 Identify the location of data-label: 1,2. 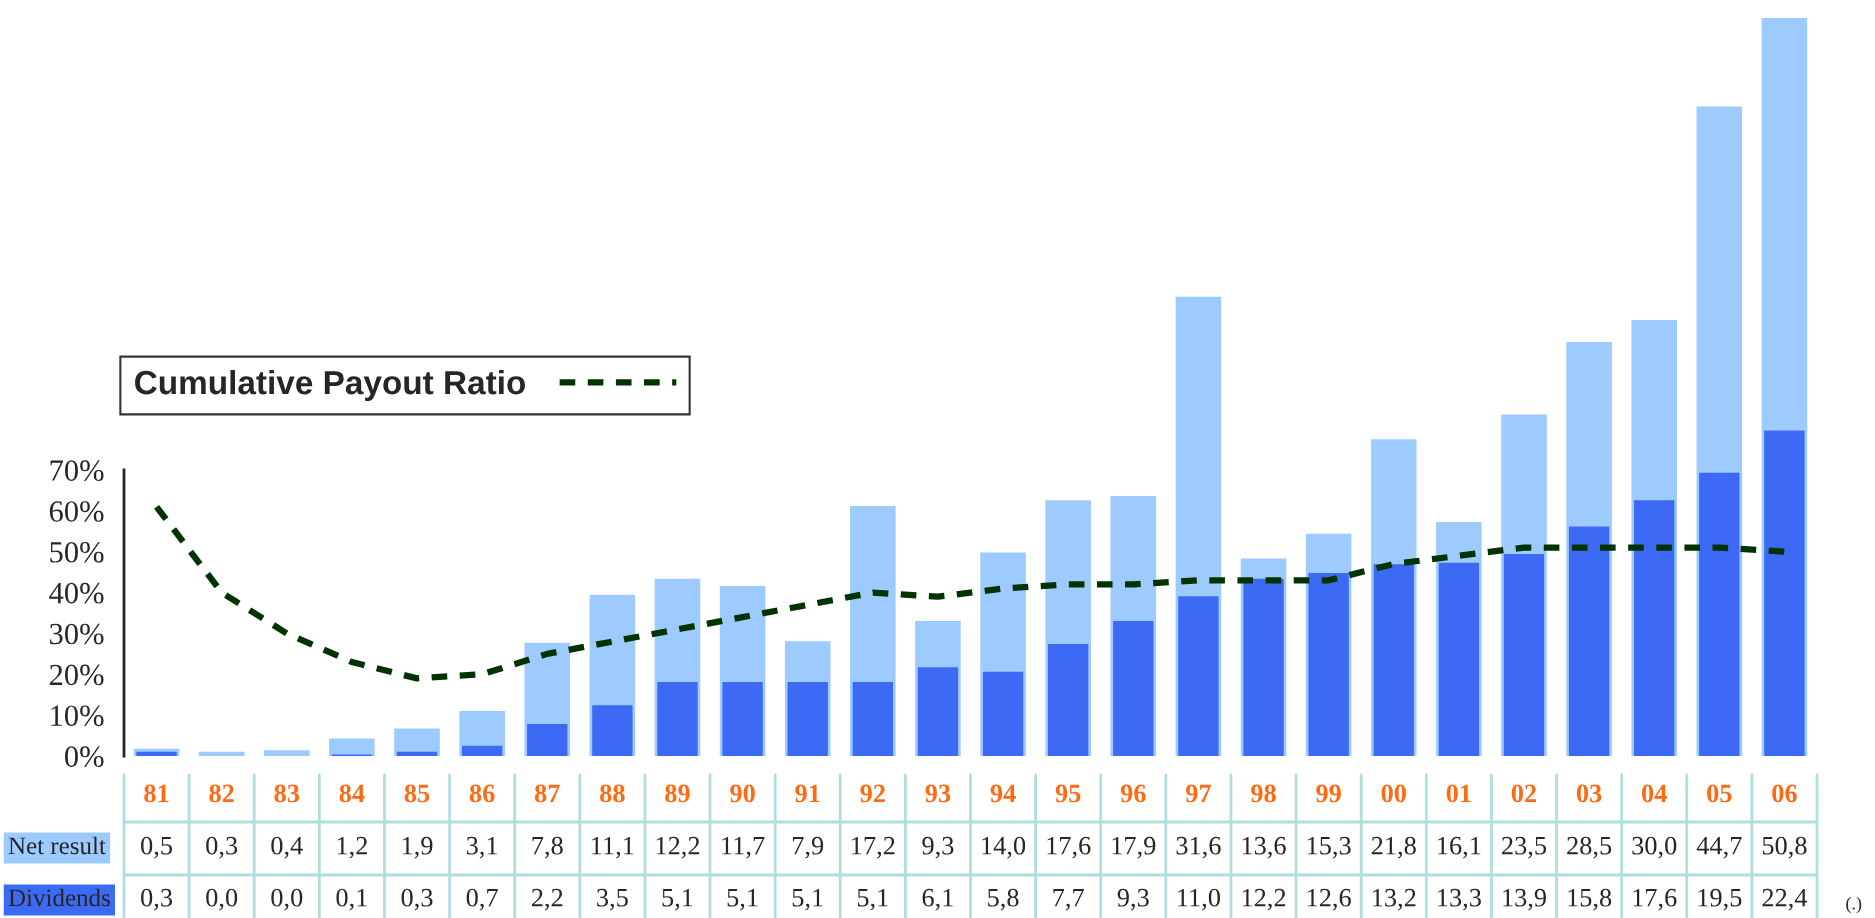
(352, 847).